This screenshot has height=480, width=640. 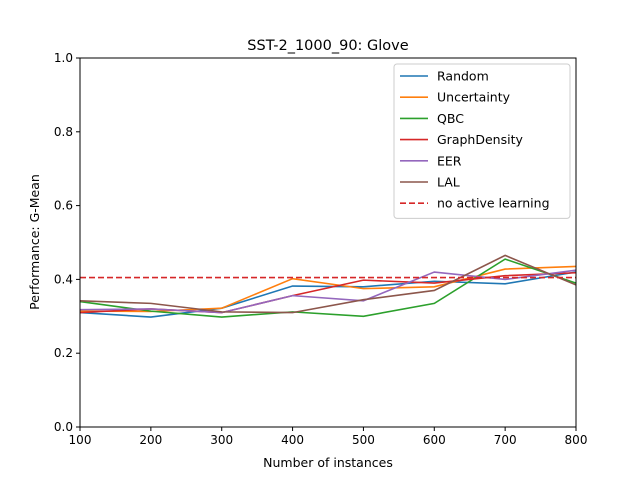 What do you see at coordinates (493, 203) in the screenshot?
I see `legend-label-no-active-learning: no active learning` at bounding box center [493, 203].